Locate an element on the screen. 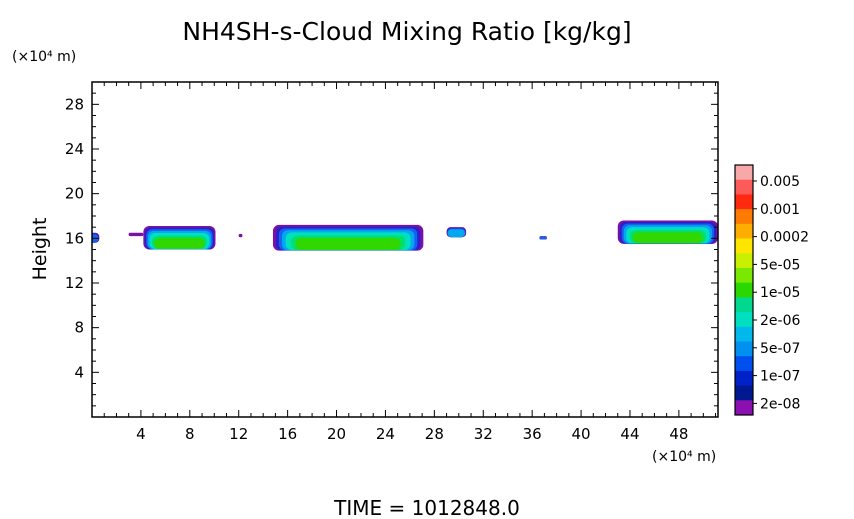  colorbar-label: 1e-07 is located at coordinates (780, 377).